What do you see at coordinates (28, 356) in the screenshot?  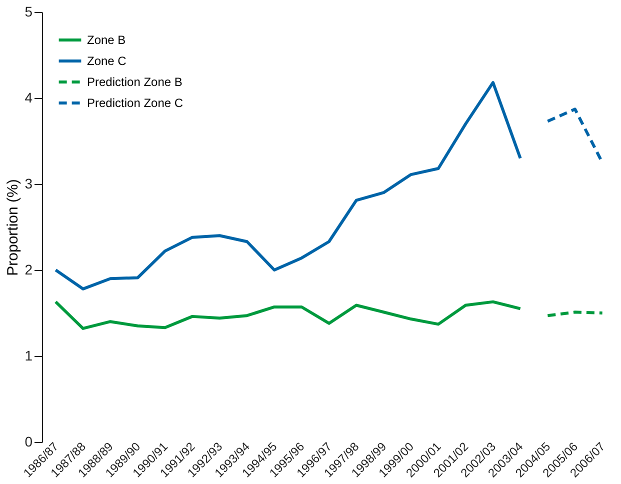 I see `y-tick-label: 1` at bounding box center [28, 356].